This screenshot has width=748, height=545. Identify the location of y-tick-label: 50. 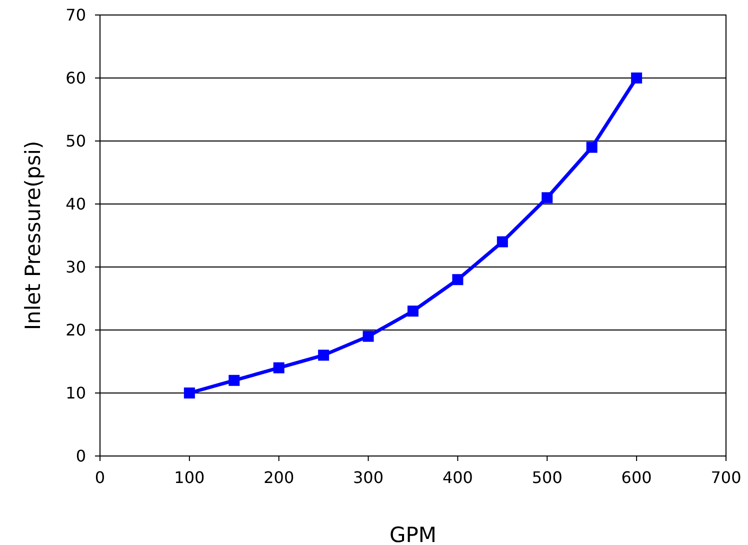
(76, 141).